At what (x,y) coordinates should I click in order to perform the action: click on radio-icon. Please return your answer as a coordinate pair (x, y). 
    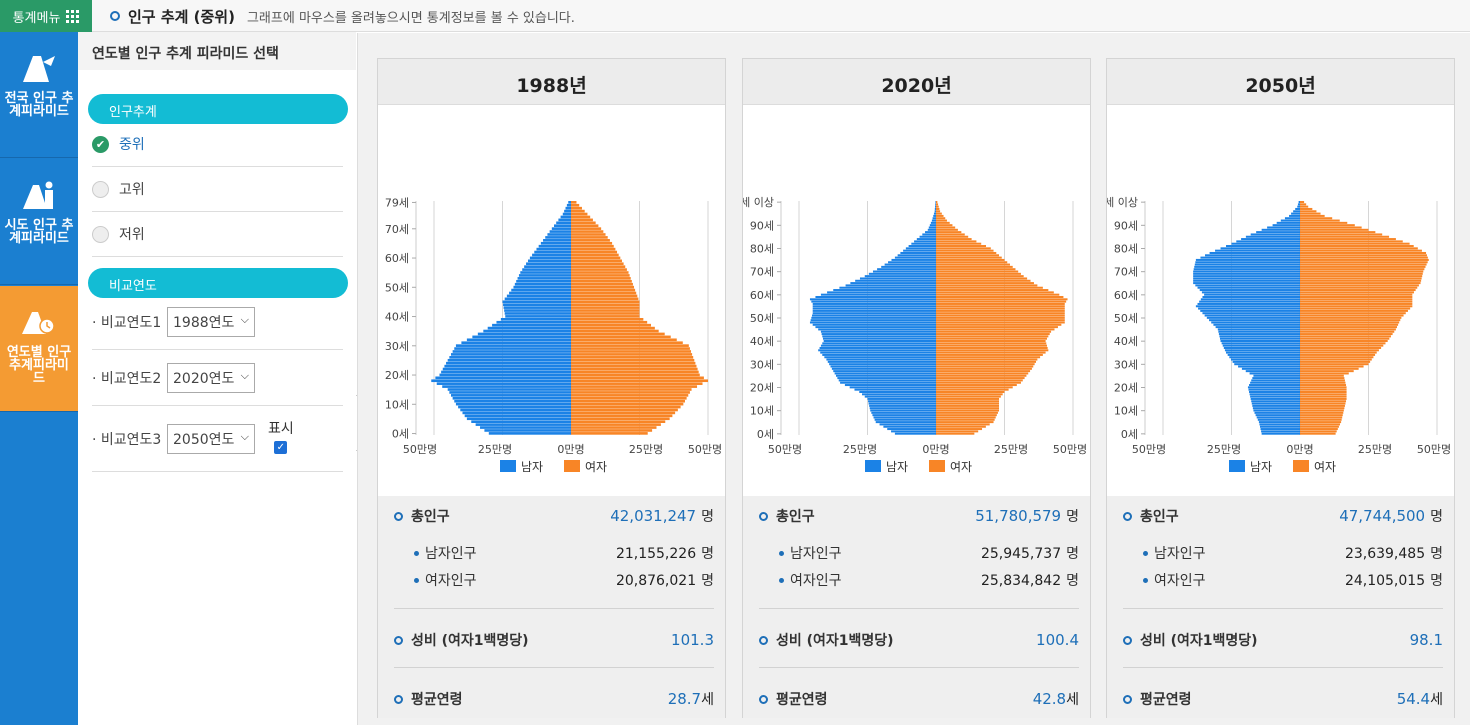
    Looking at the image, I should click on (100, 189).